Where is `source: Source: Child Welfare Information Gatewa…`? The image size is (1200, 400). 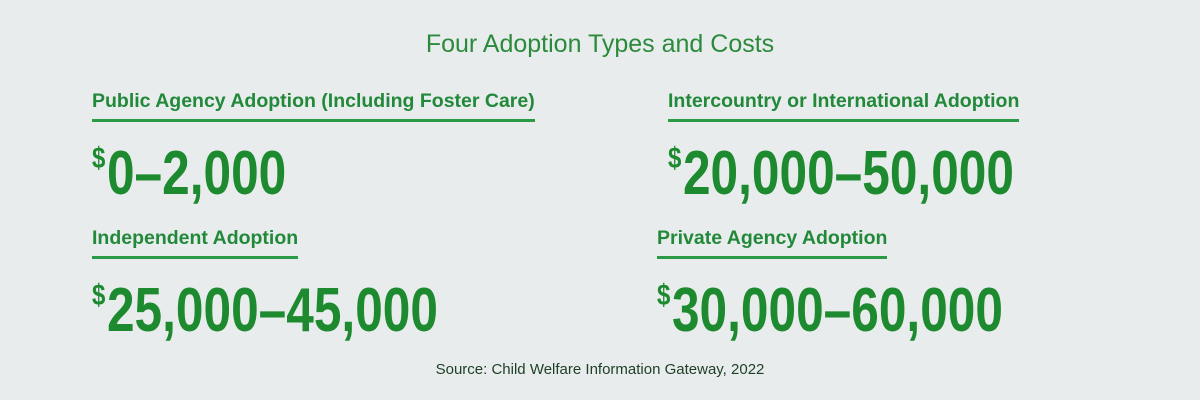 source: Source: Child Welfare Information Gatewa… is located at coordinates (600, 369).